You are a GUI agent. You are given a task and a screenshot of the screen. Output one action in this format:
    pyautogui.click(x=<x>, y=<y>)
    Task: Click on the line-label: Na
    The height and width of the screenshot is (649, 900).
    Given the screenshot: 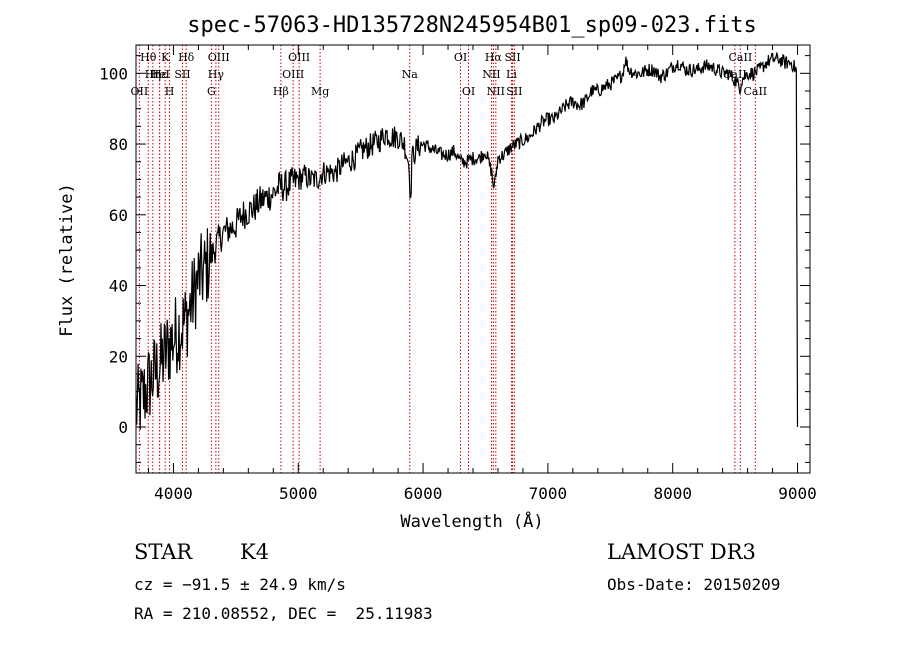 What is the action you would take?
    pyautogui.click(x=410, y=74)
    